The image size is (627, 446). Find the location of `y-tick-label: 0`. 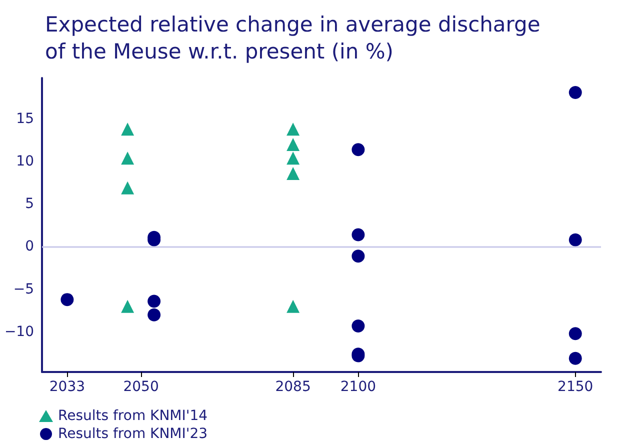

y-tick-label: 0 is located at coordinates (29, 246).